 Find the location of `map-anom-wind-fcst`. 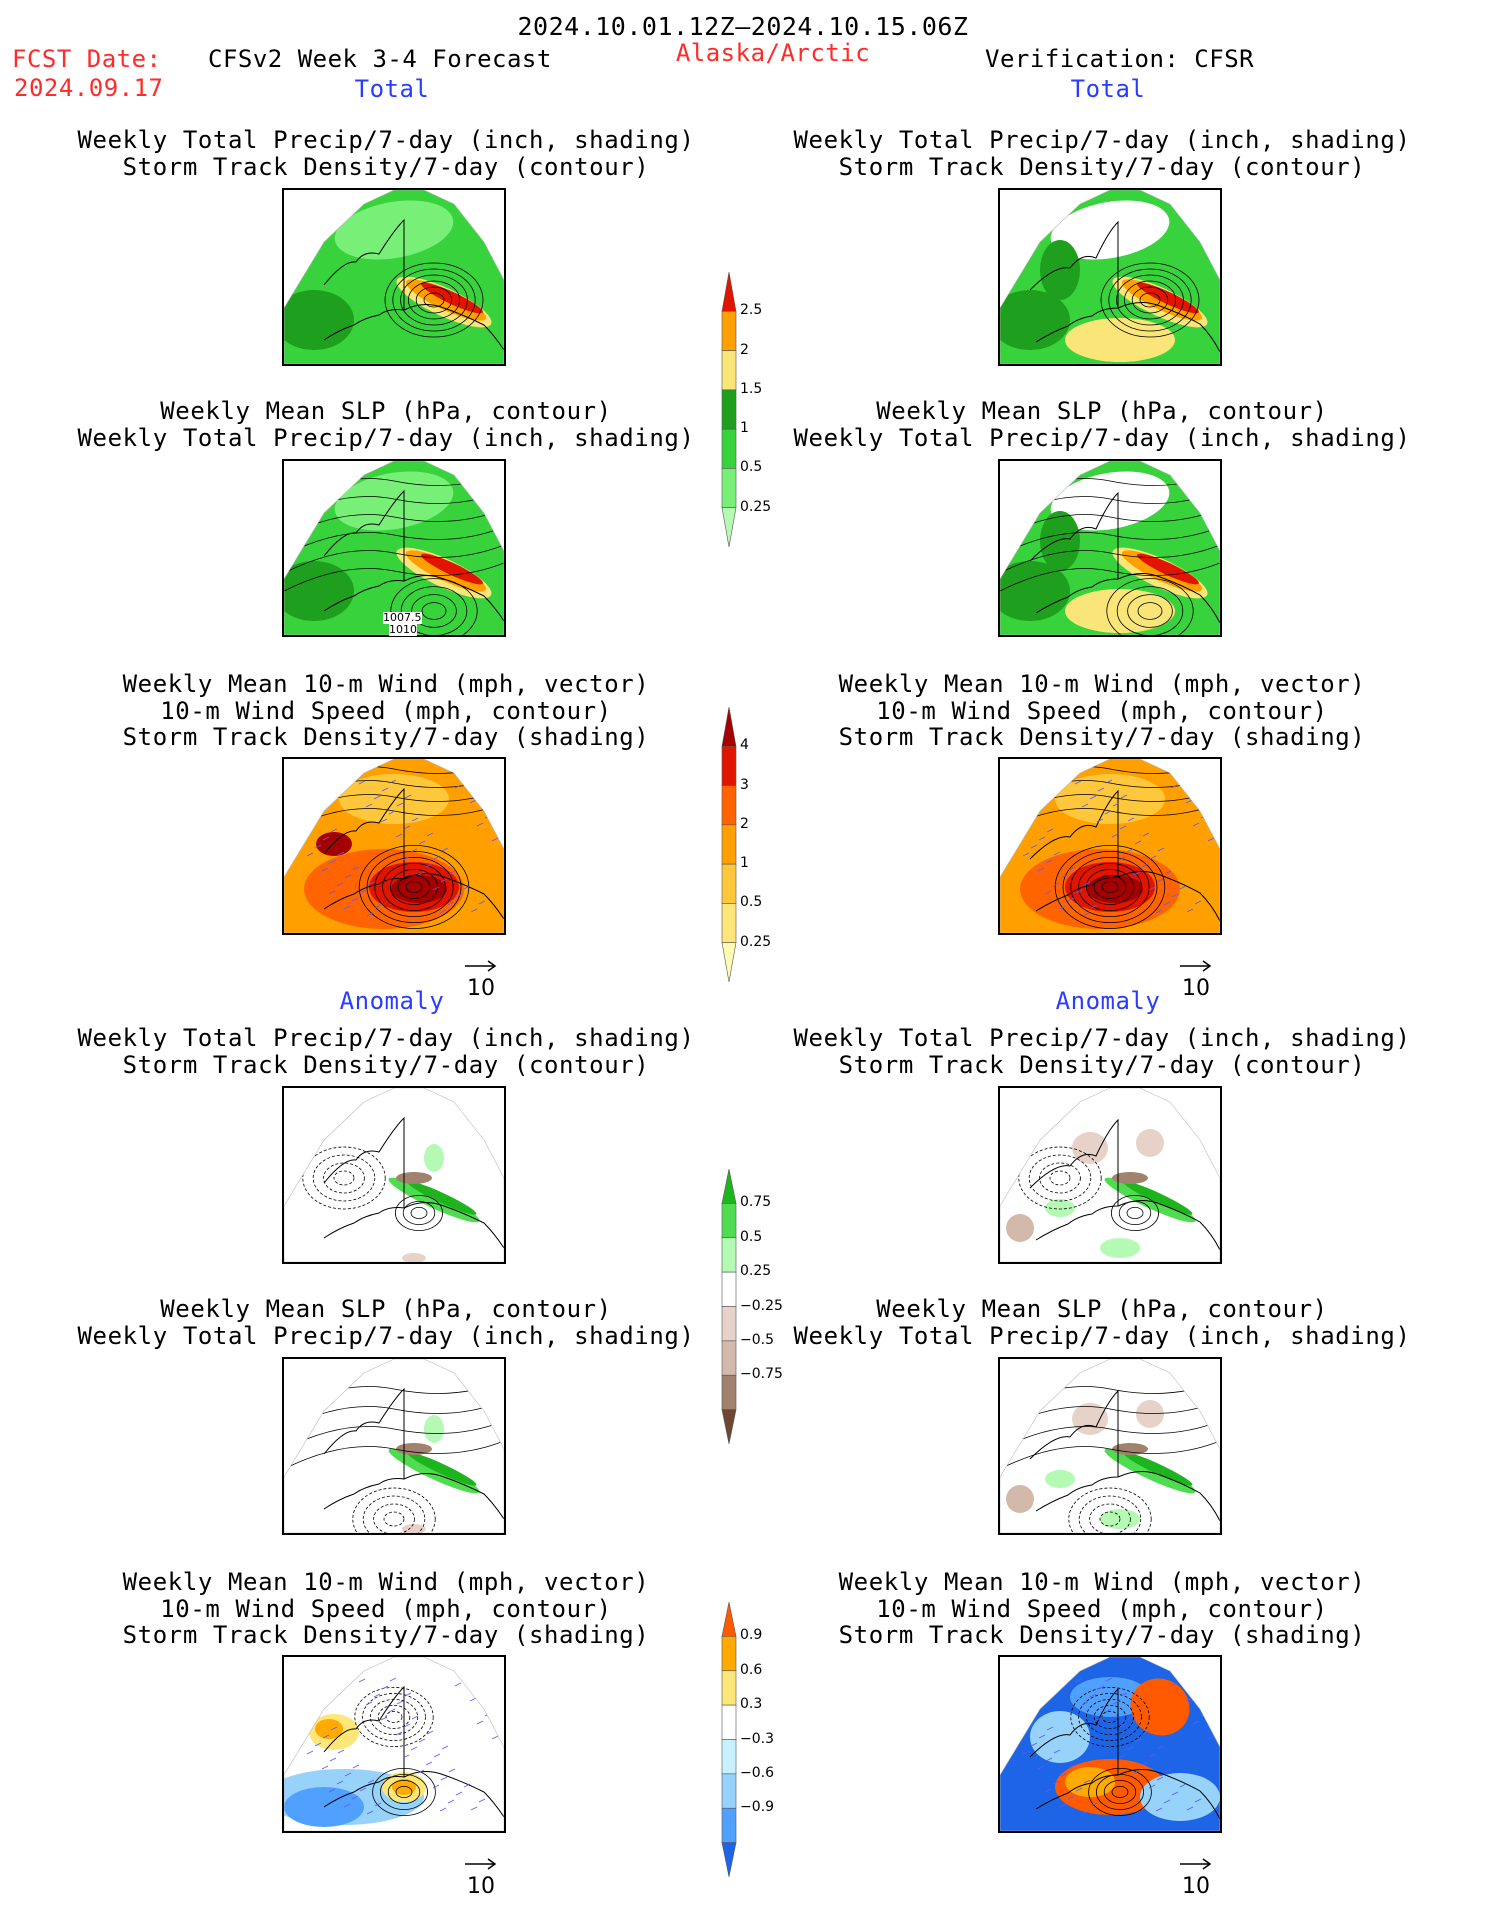

map-anom-wind-fcst is located at coordinates (394, 1744).